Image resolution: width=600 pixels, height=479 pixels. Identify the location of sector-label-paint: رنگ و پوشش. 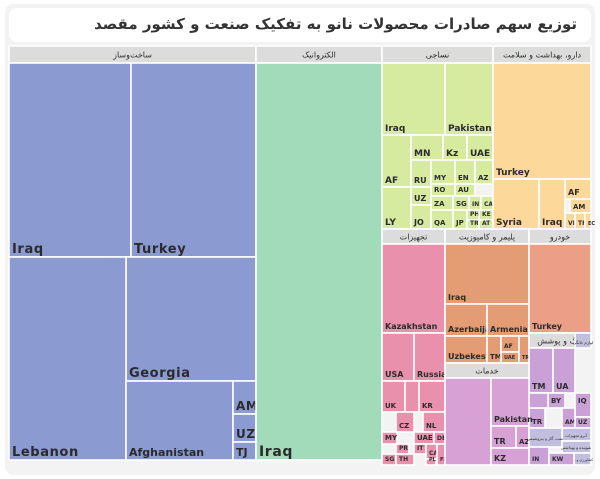
(560, 341).